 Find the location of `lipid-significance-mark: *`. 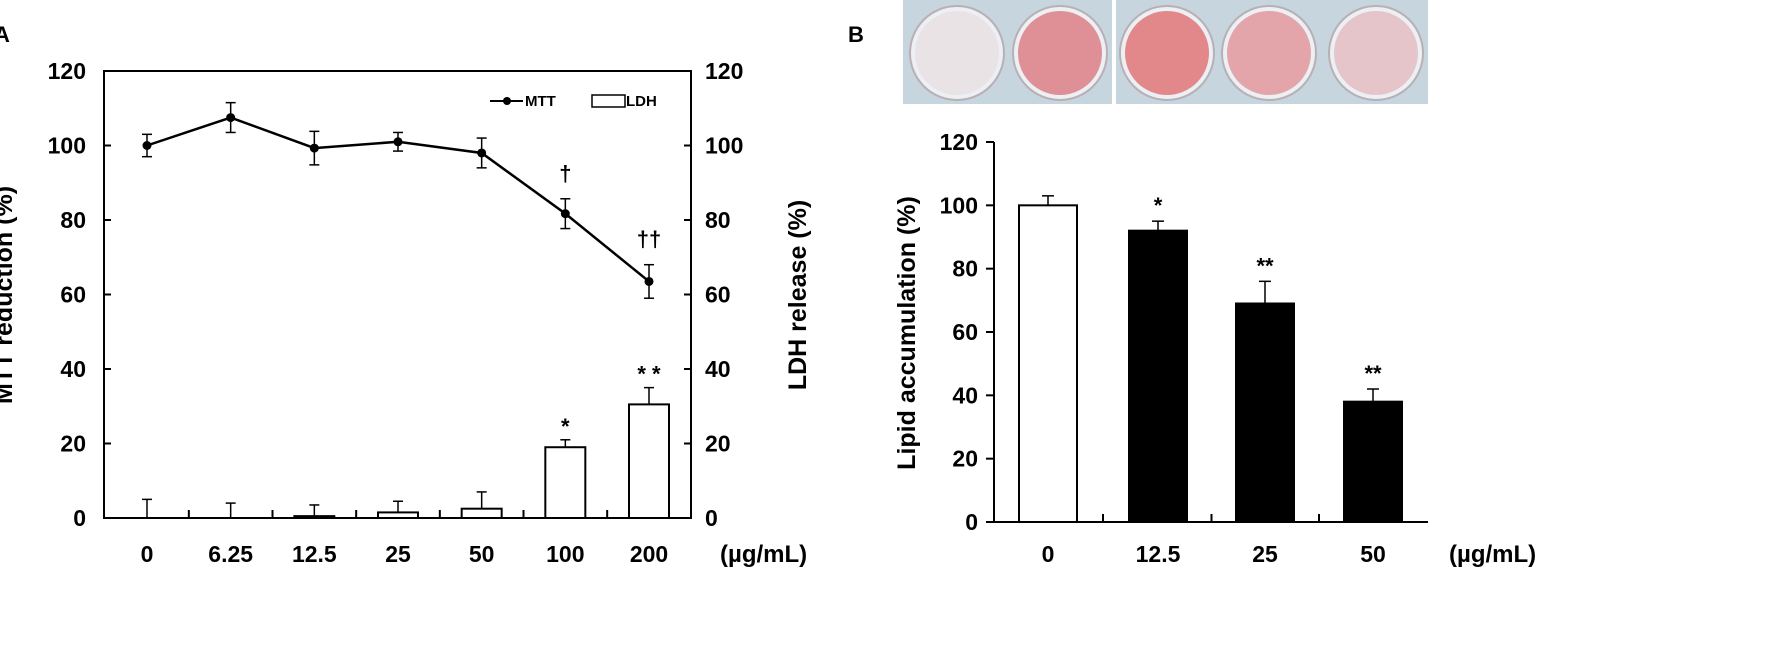

lipid-significance-mark: * is located at coordinates (1158, 205).